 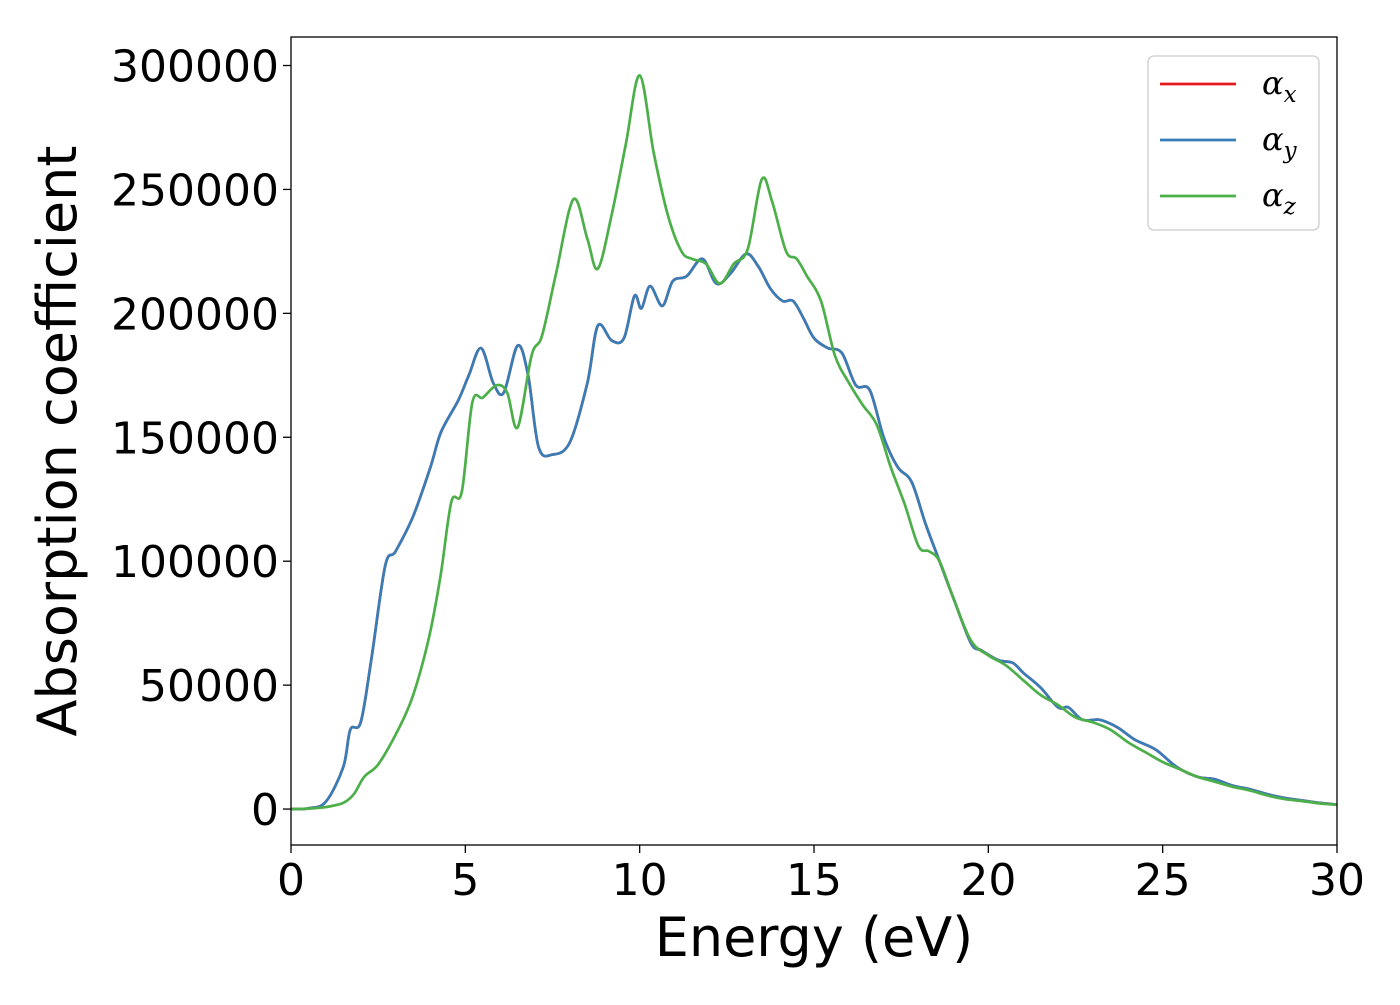 What do you see at coordinates (1163, 880) in the screenshot?
I see `x-tick-label: 25` at bounding box center [1163, 880].